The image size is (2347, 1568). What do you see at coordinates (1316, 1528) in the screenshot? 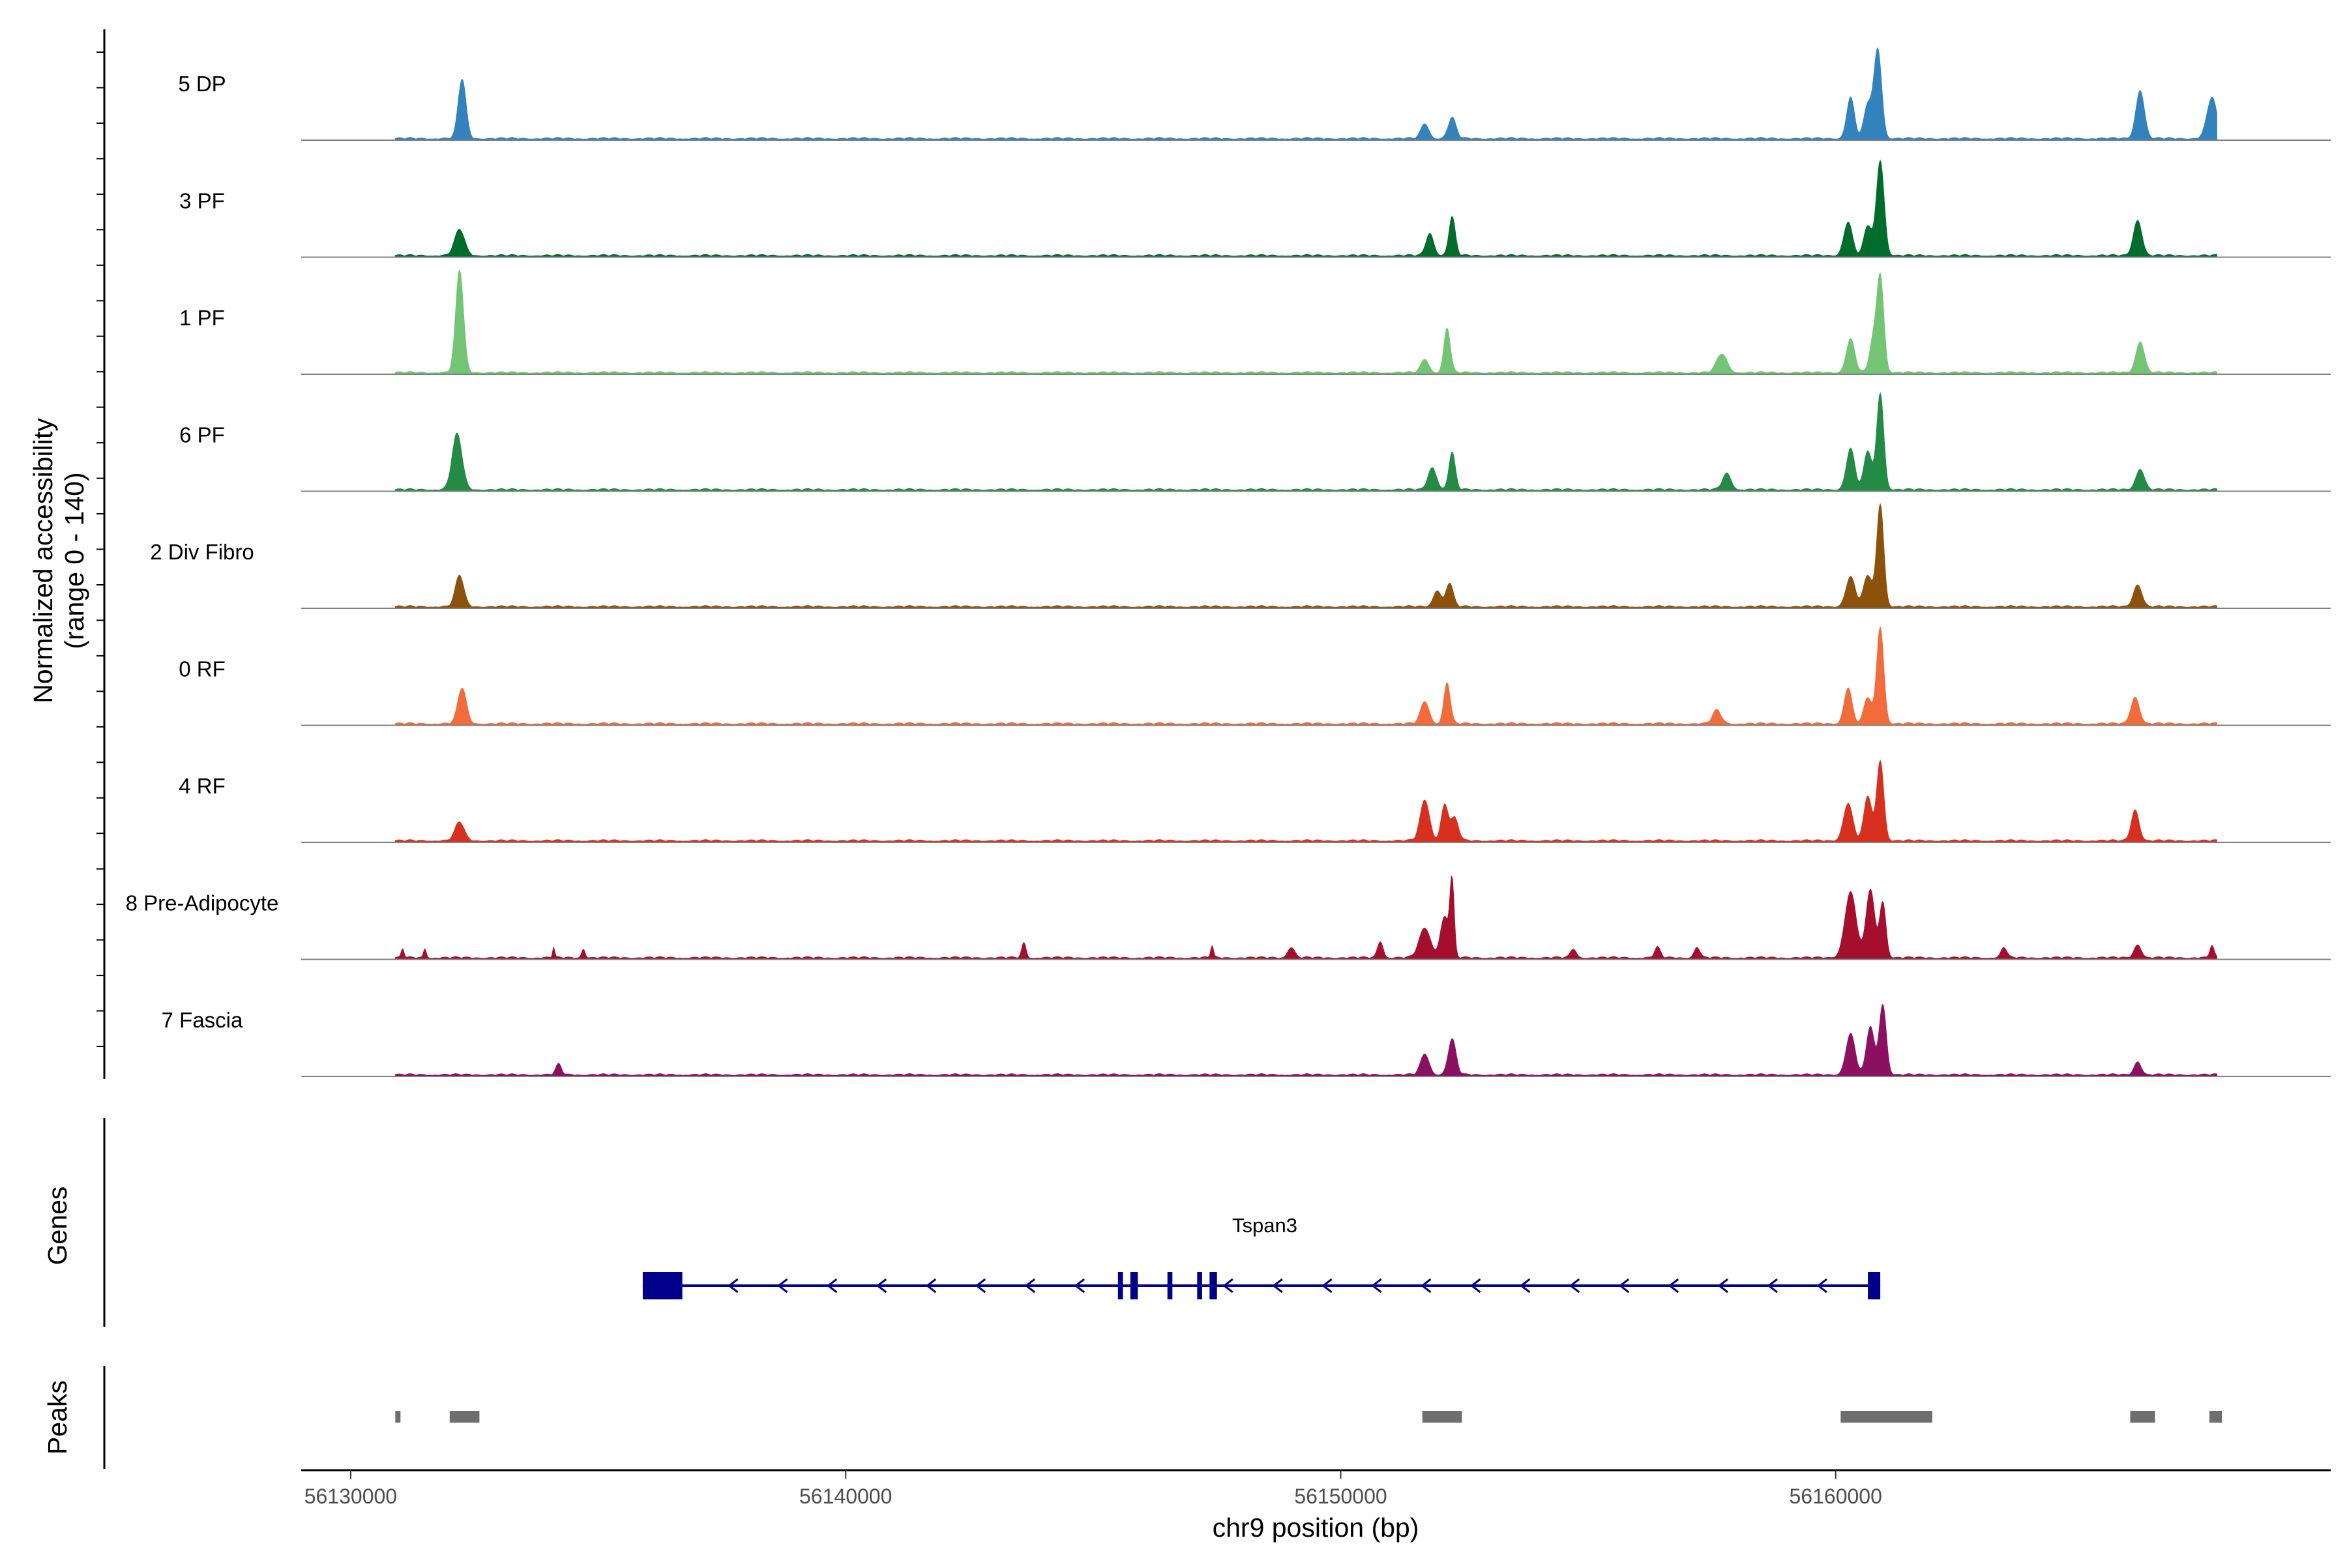
I see `x-axis-title: chr9 position (bp)` at bounding box center [1316, 1528].